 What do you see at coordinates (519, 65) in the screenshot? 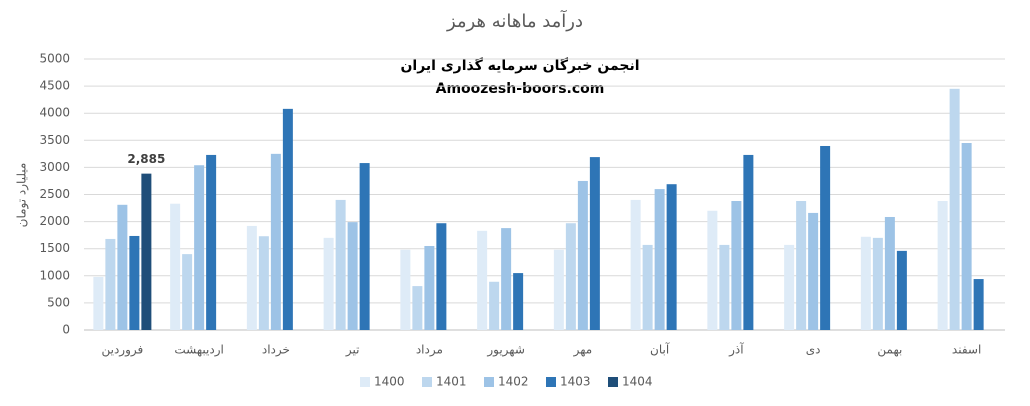
I see `annotation: انجمن خبرگان سرمایه گذاری ایران` at bounding box center [519, 65].